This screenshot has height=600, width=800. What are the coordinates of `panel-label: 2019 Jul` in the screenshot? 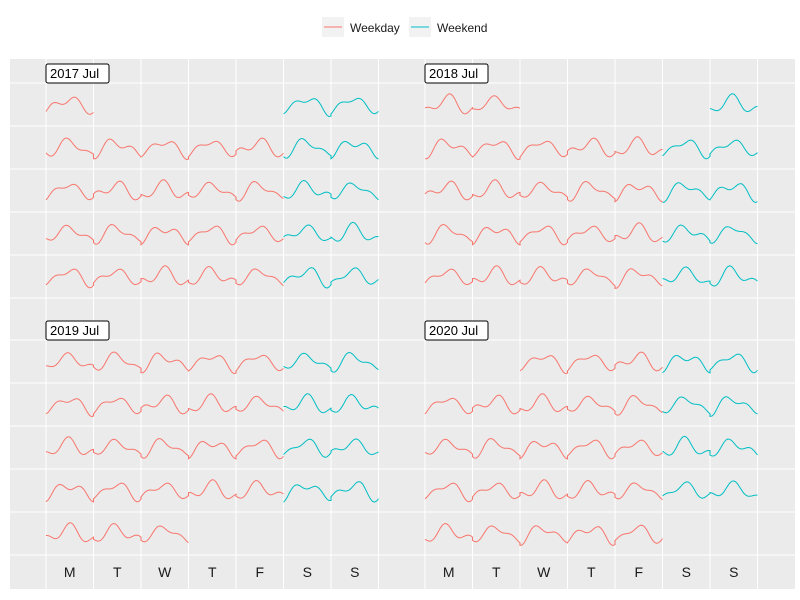 It's located at (77, 330).